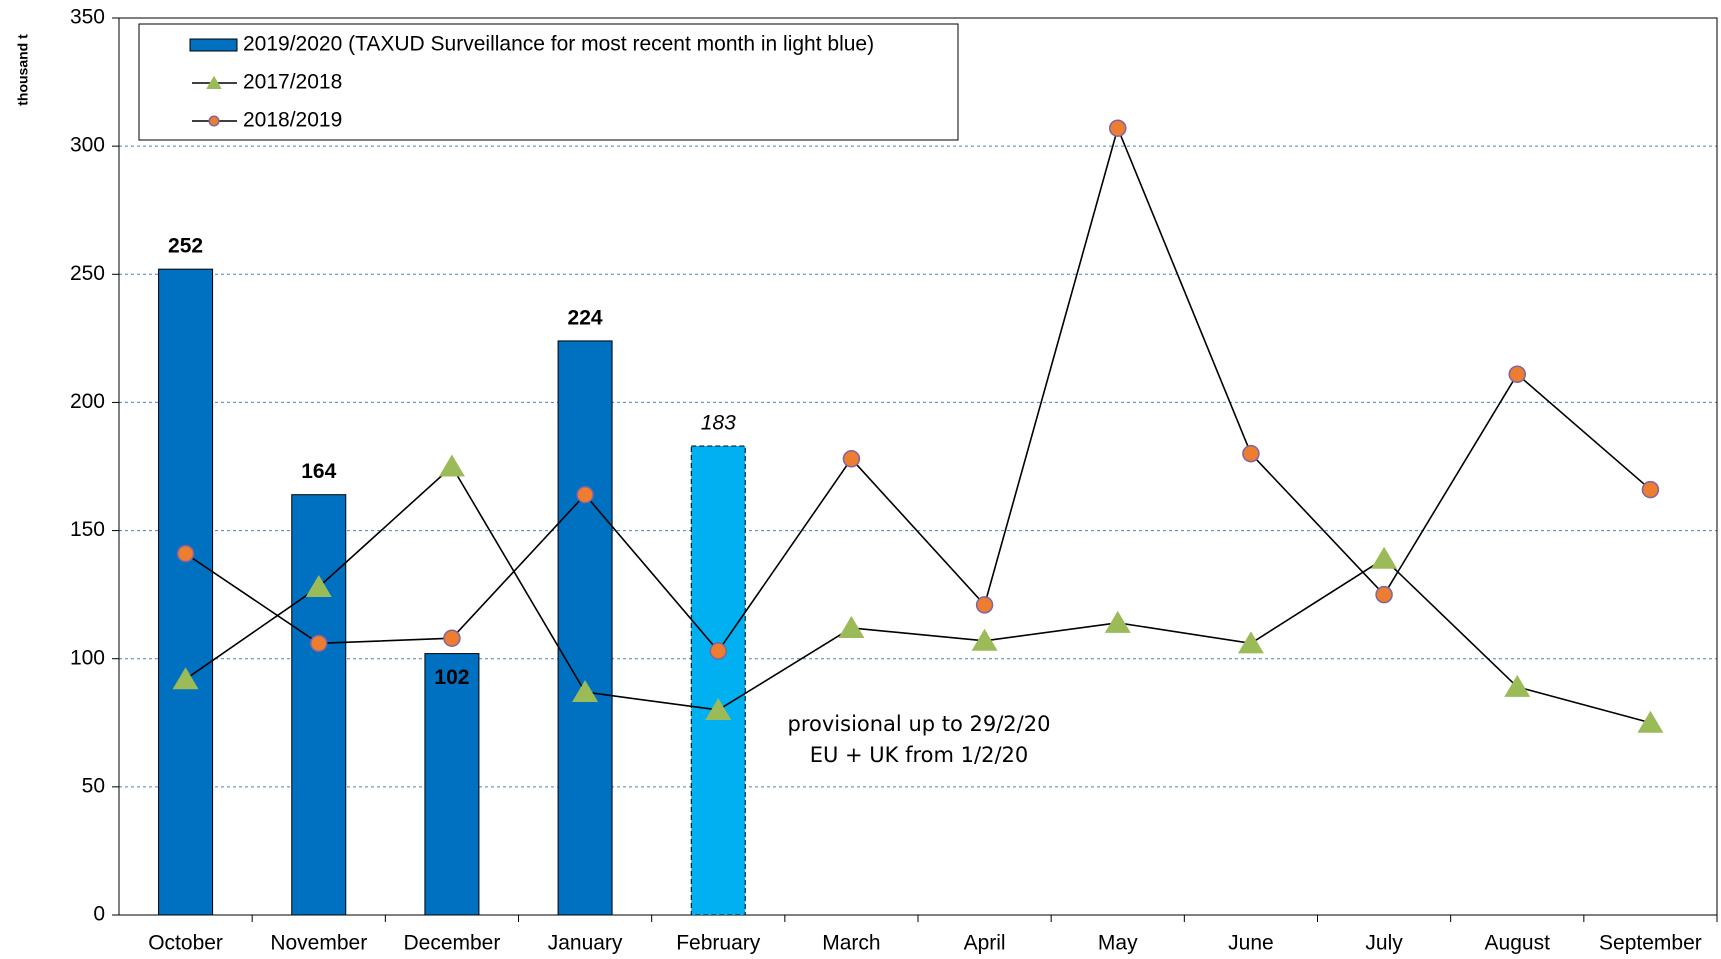  What do you see at coordinates (919, 755) in the screenshot?
I see `annotation: EU + UK from 1/2/20` at bounding box center [919, 755].